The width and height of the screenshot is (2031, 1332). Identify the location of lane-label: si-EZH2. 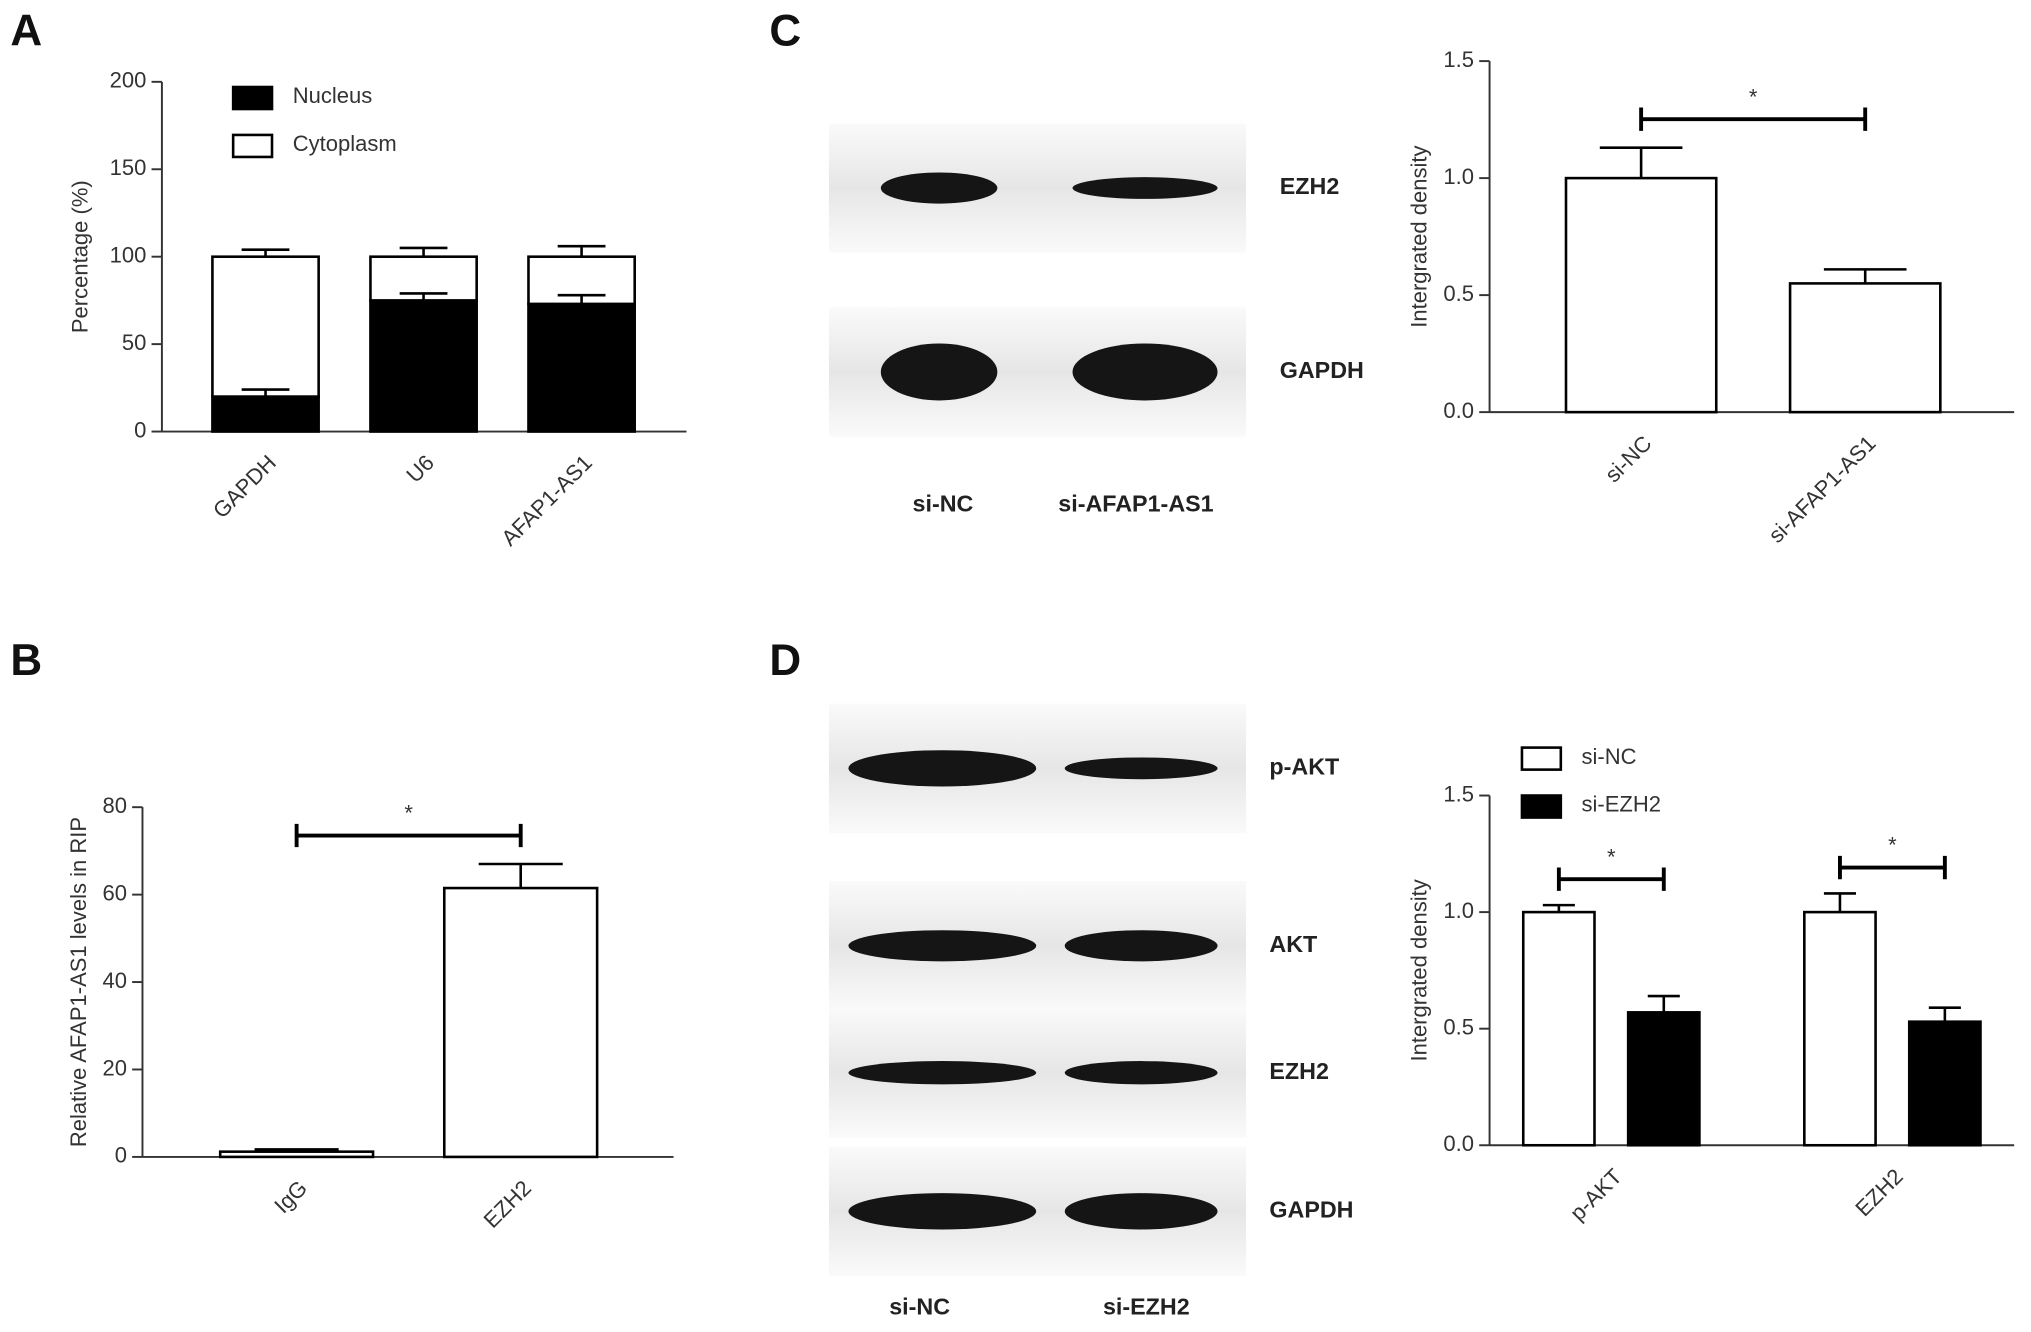
(1146, 1307).